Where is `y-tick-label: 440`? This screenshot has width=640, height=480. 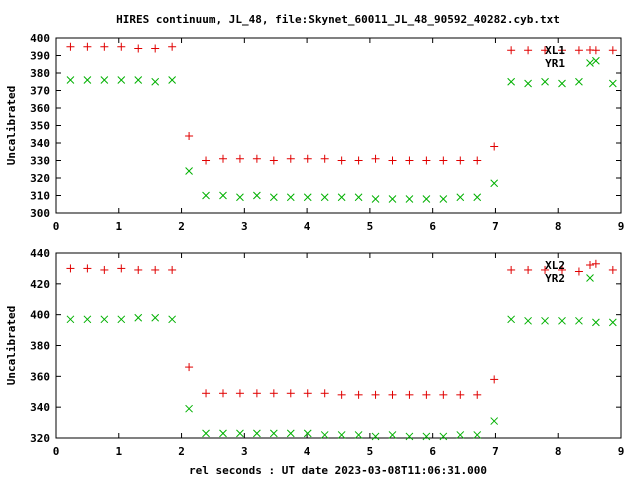
y-tick-label: 440 is located at coordinates (40, 253).